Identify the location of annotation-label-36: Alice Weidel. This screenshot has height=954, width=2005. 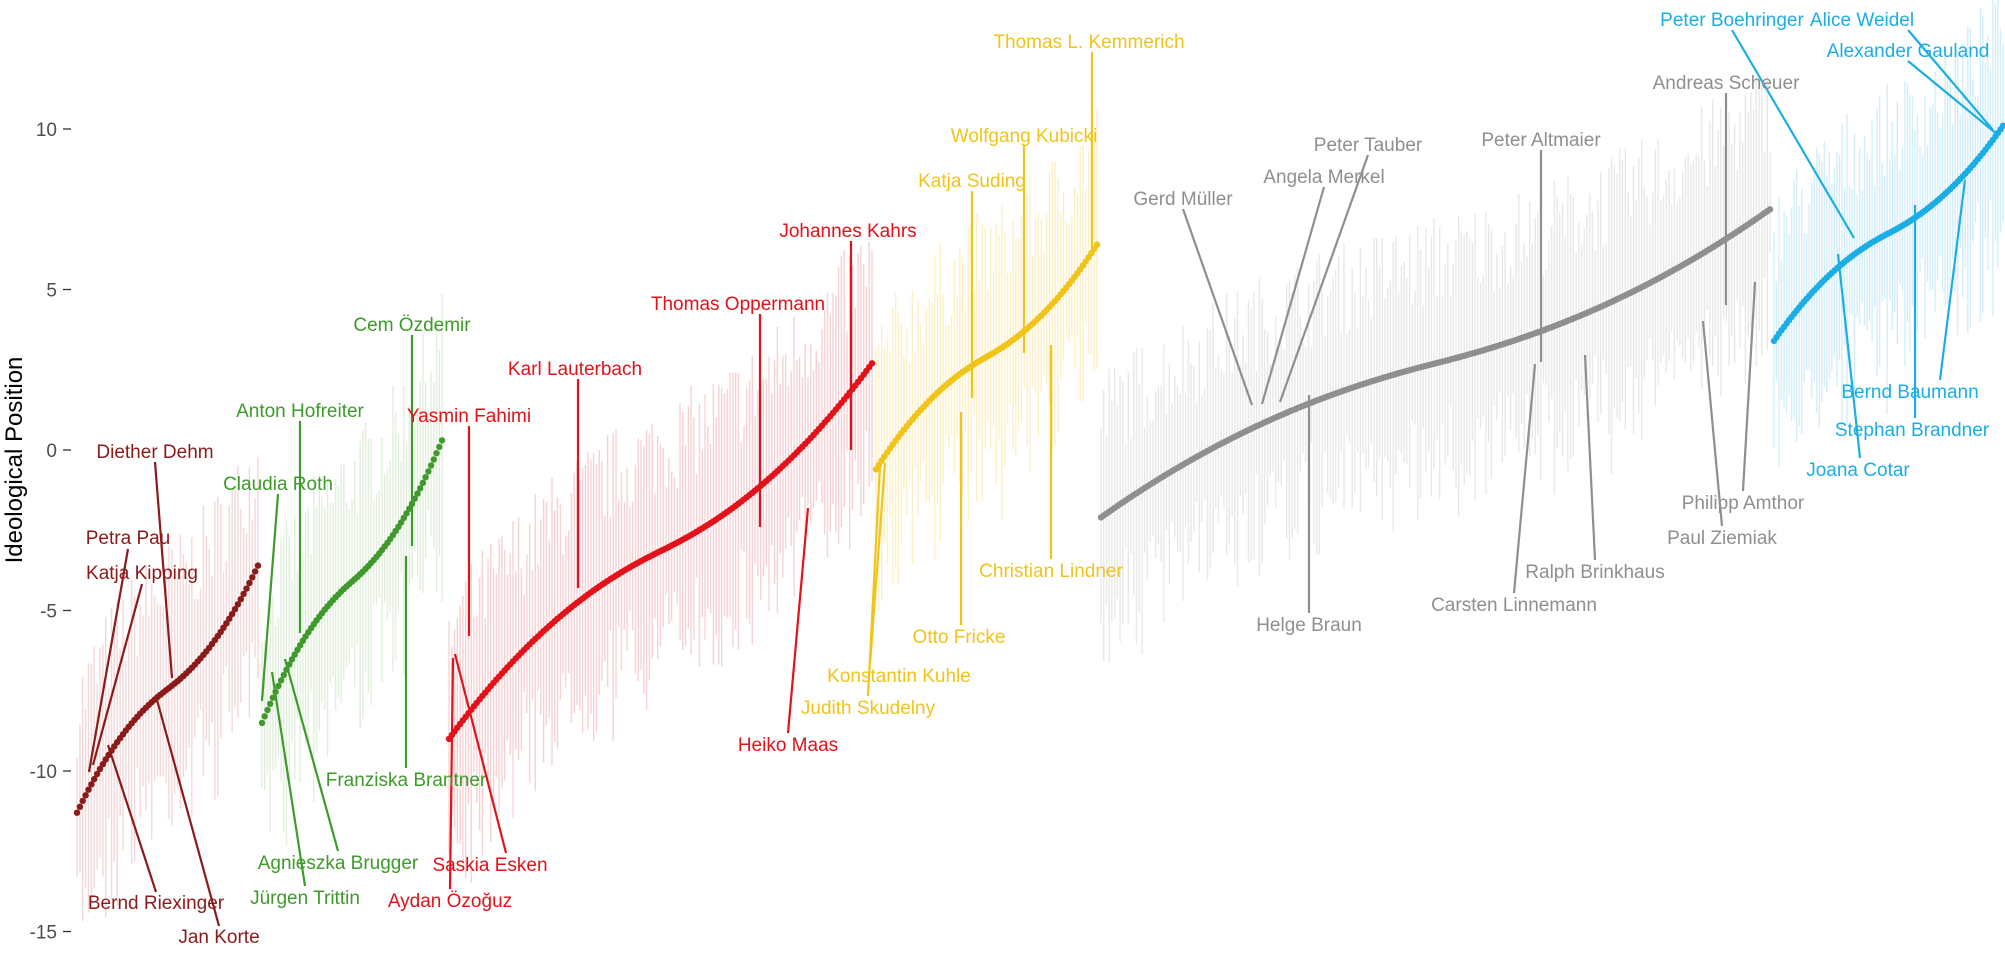
(1862, 20).